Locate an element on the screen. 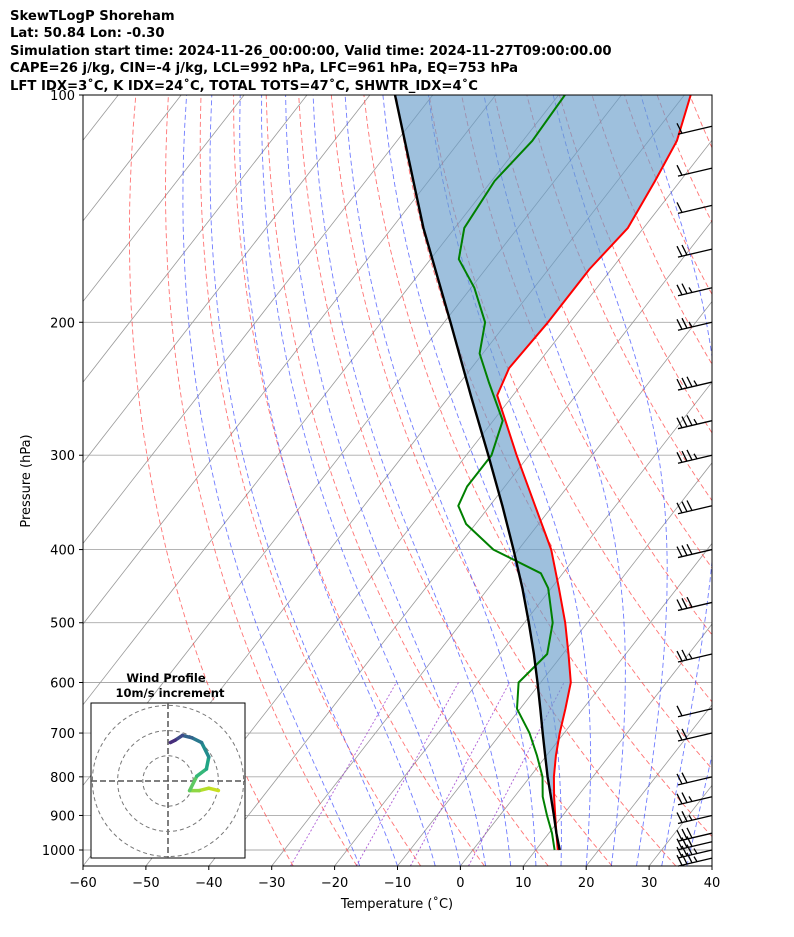 The image size is (794, 937). x-tick-label: −50 is located at coordinates (145, 883).